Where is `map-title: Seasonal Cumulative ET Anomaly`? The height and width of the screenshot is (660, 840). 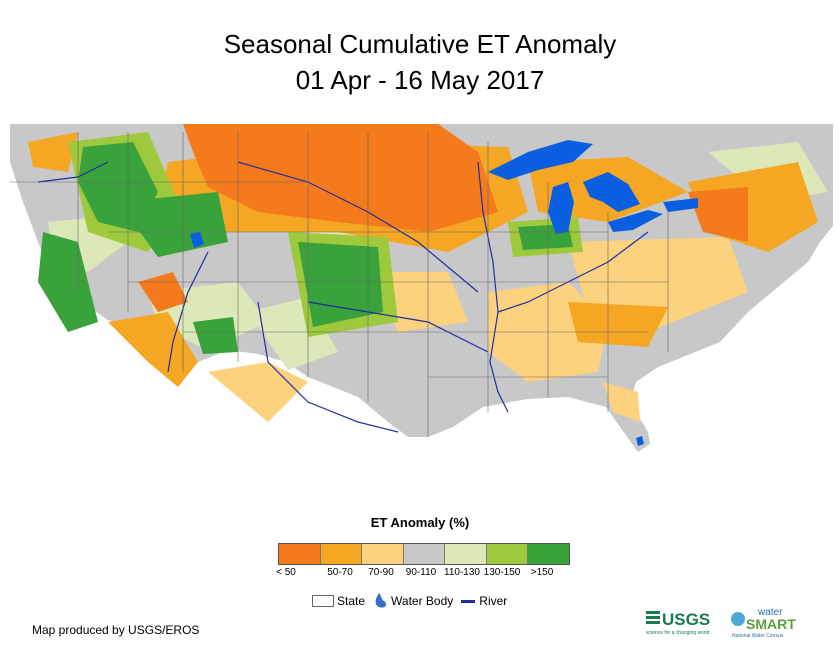 map-title: Seasonal Cumulative ET Anomaly is located at coordinates (420, 44).